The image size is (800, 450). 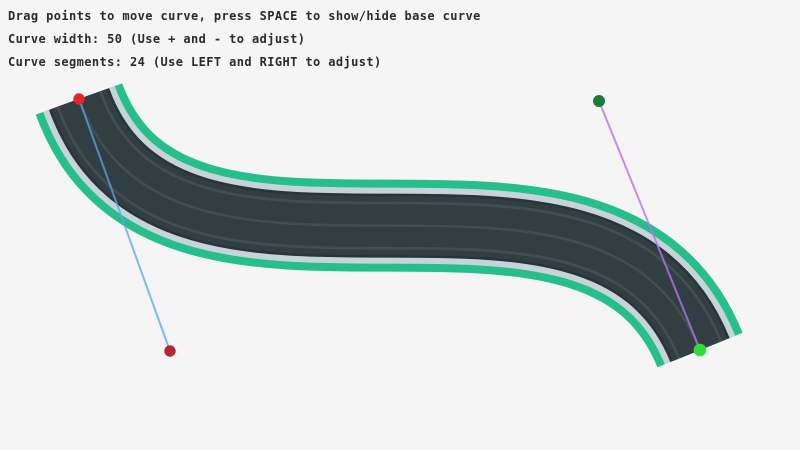 What do you see at coordinates (124, 225) in the screenshot?
I see `start-handle-line` at bounding box center [124, 225].